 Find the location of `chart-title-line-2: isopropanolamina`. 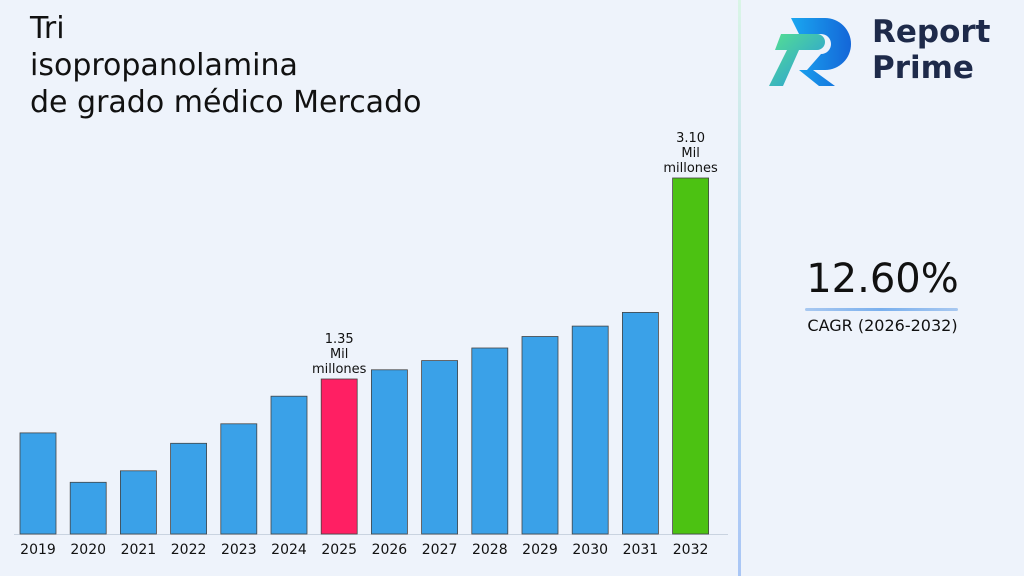

chart-title-line-2: isopropanolamina is located at coordinates (164, 65).